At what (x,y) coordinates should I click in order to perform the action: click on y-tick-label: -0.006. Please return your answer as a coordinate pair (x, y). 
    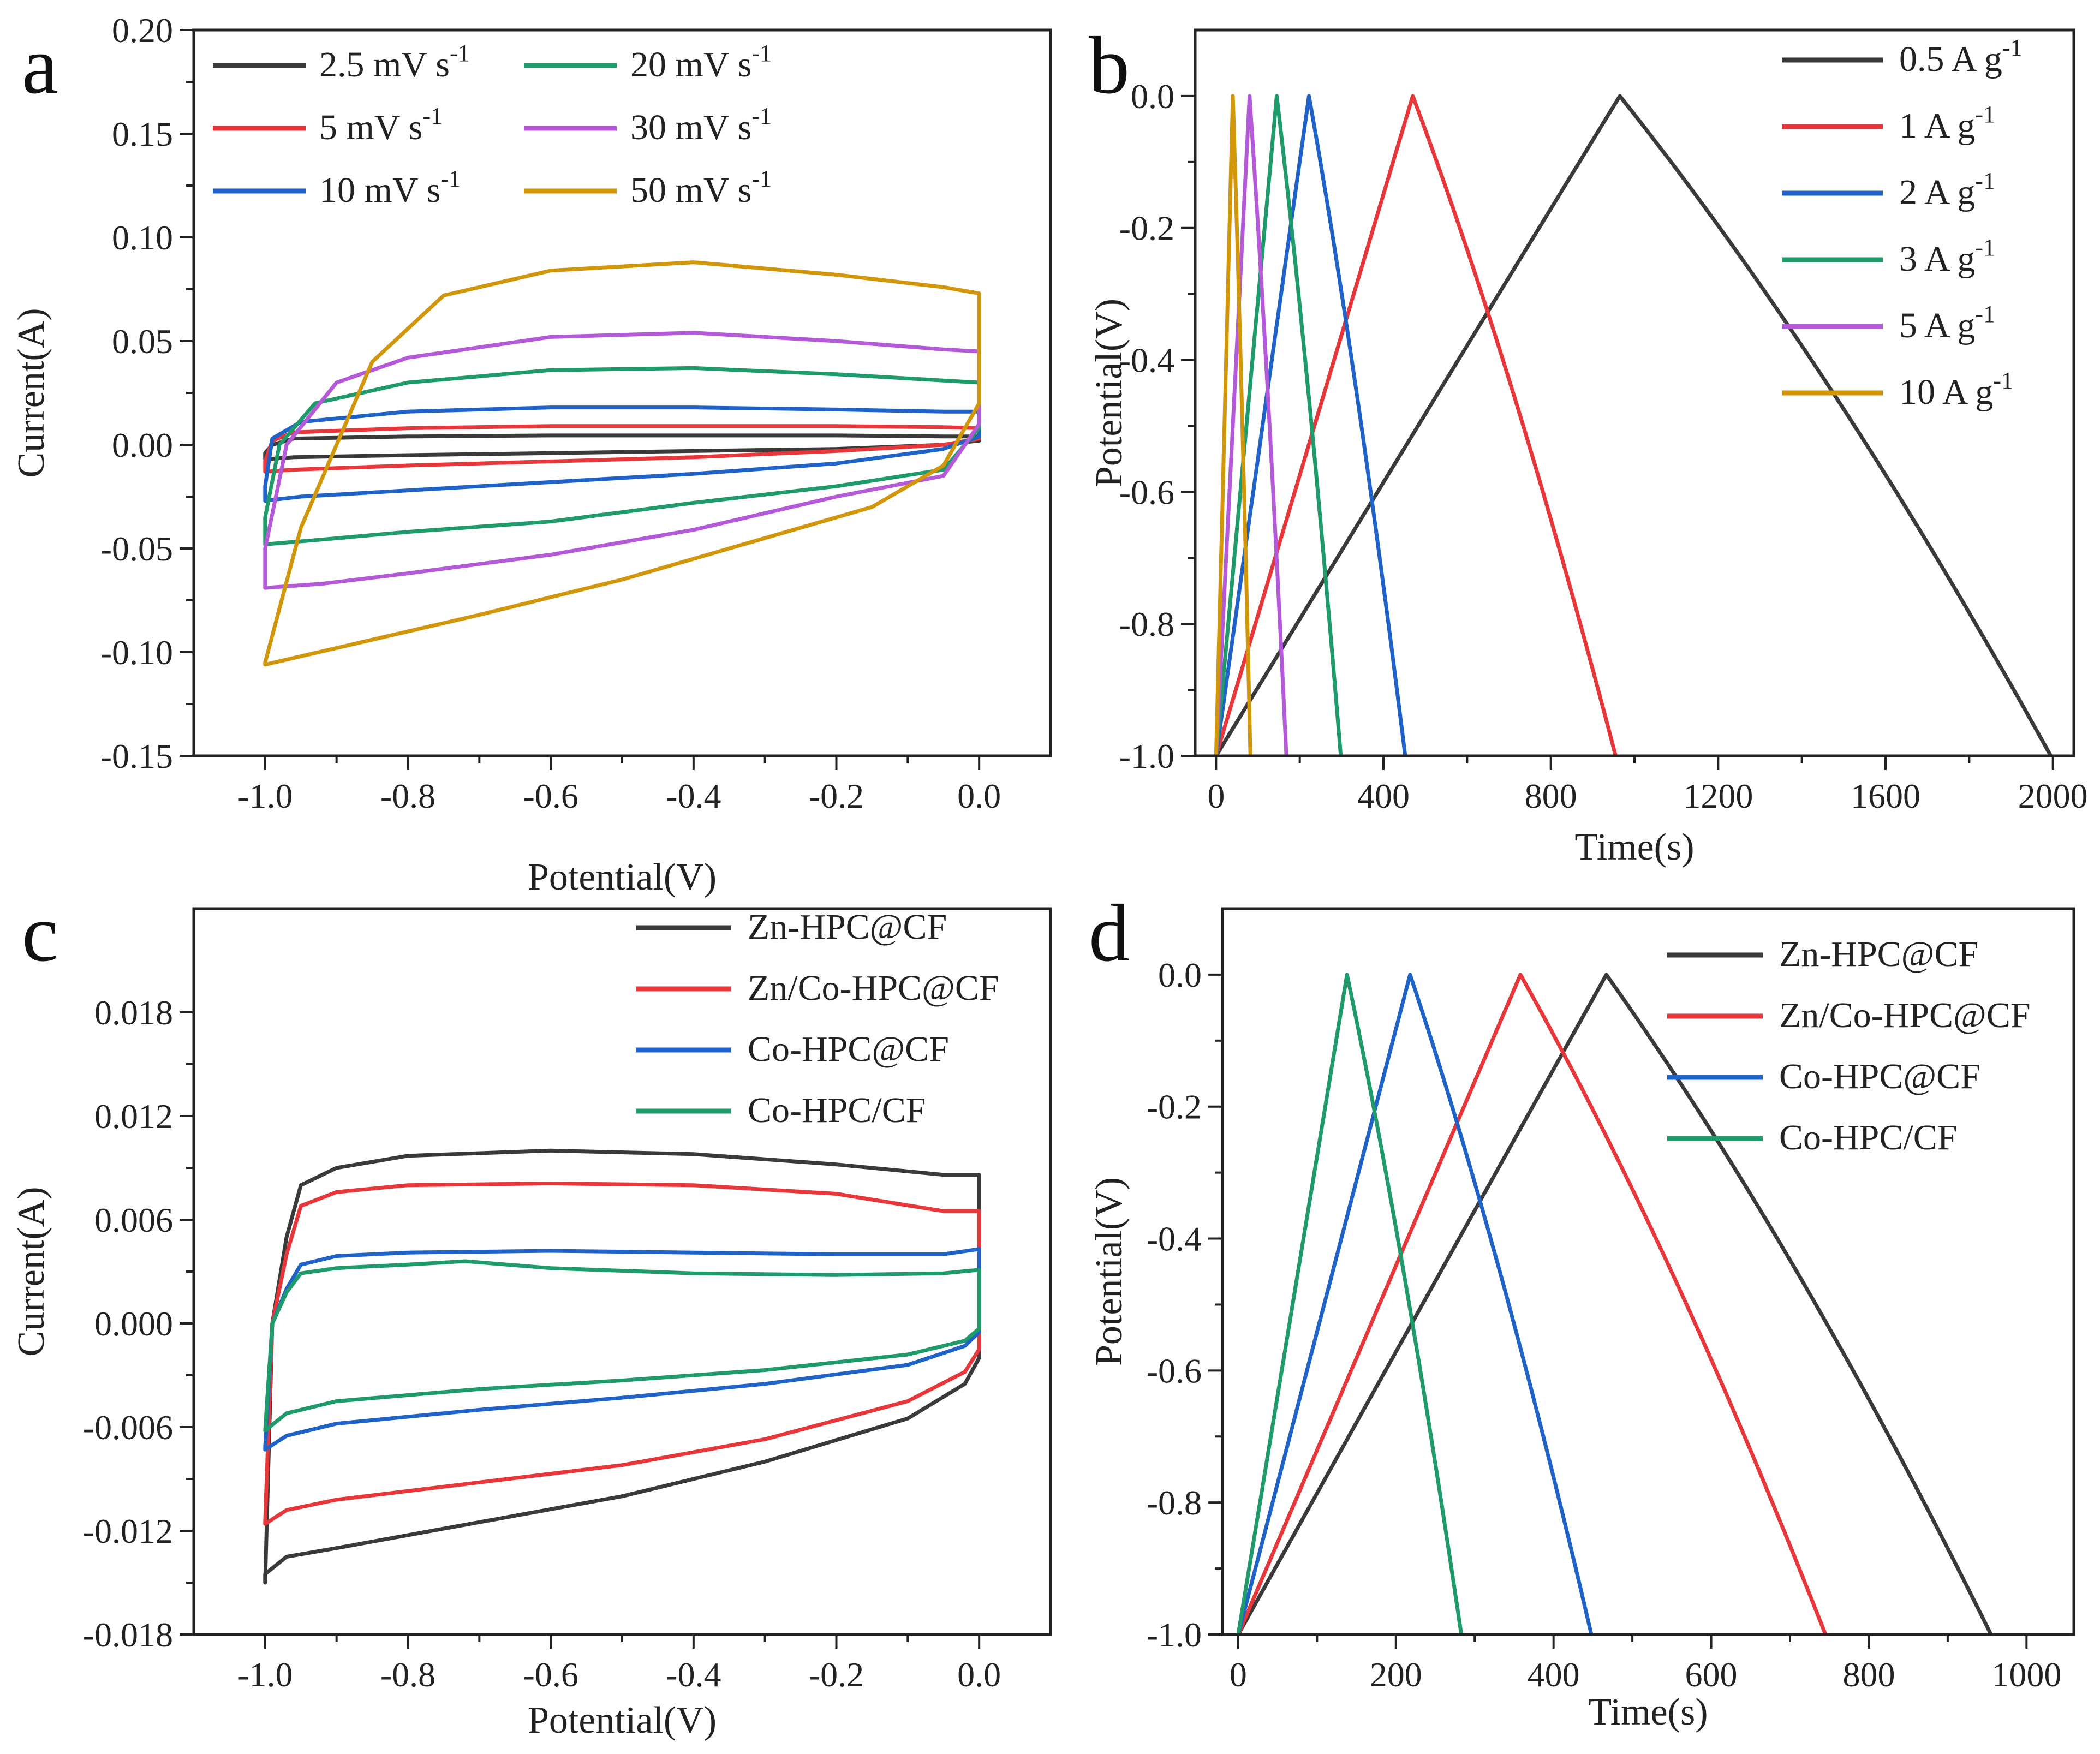
    Looking at the image, I should click on (128, 1428).